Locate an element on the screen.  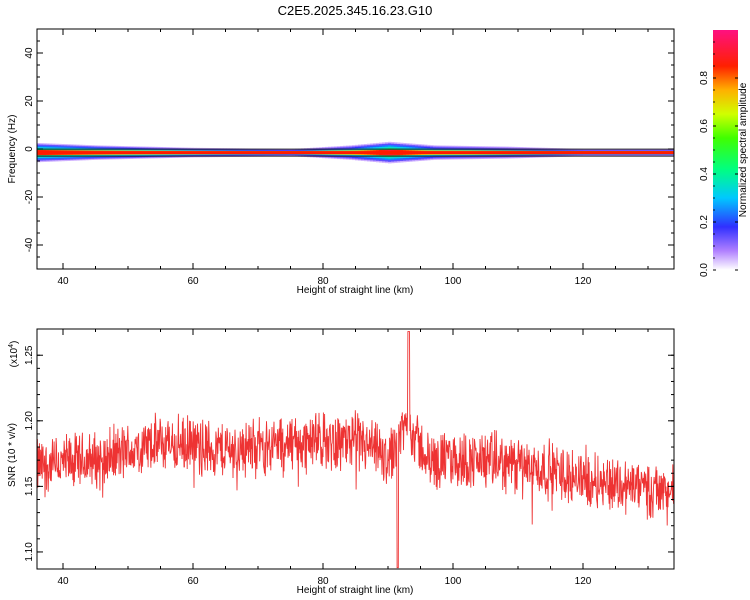
svg-text: (x104) is located at coordinates (14, 354).